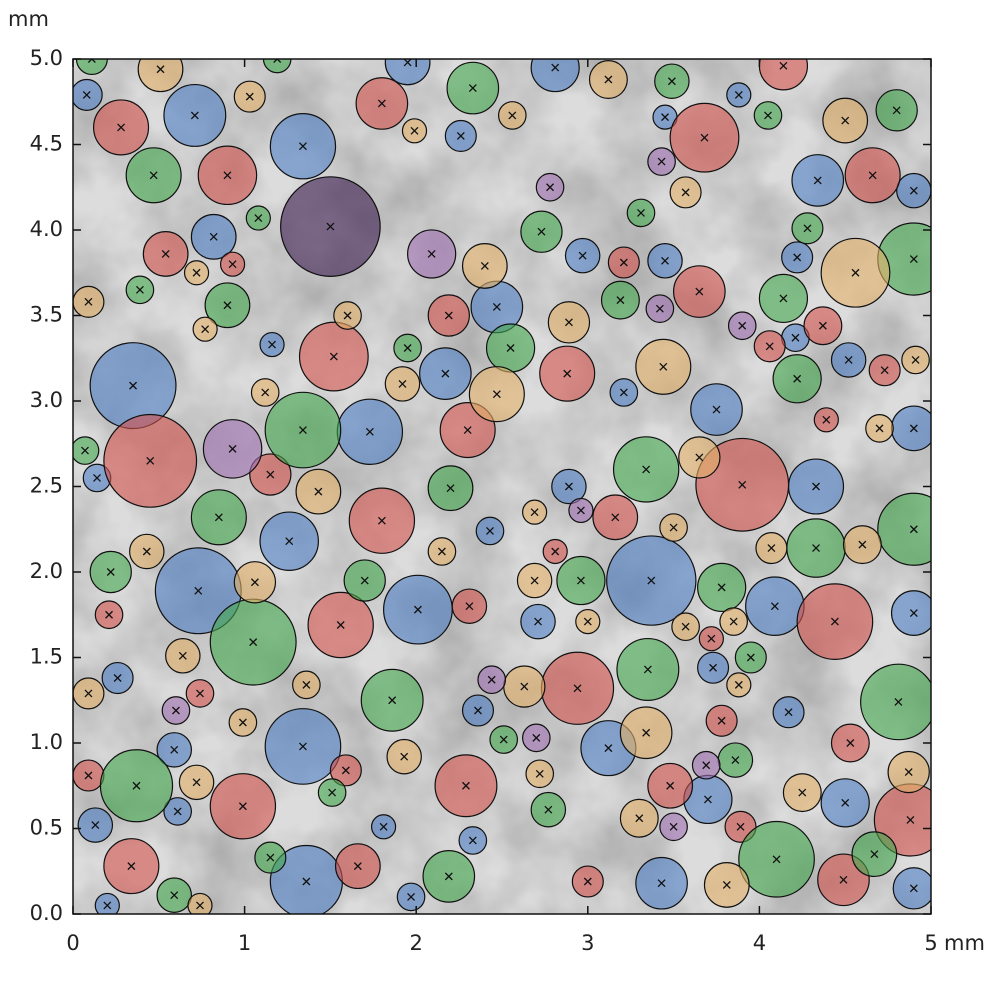  What do you see at coordinates (46, 913) in the screenshot?
I see `y-tick-label: 0.0` at bounding box center [46, 913].